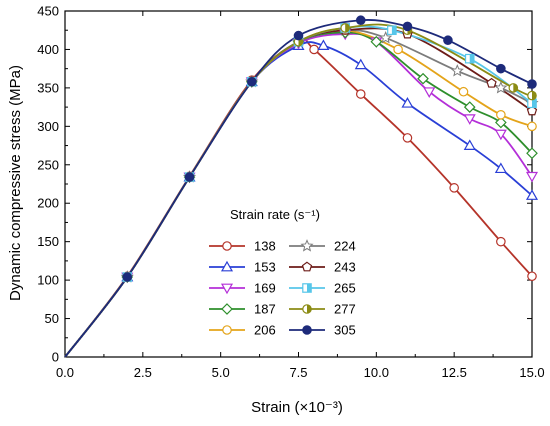 This screenshot has width=550, height=426. Describe the element at coordinates (48, 203) in the screenshot. I see `y-tick-label: 200` at that location.